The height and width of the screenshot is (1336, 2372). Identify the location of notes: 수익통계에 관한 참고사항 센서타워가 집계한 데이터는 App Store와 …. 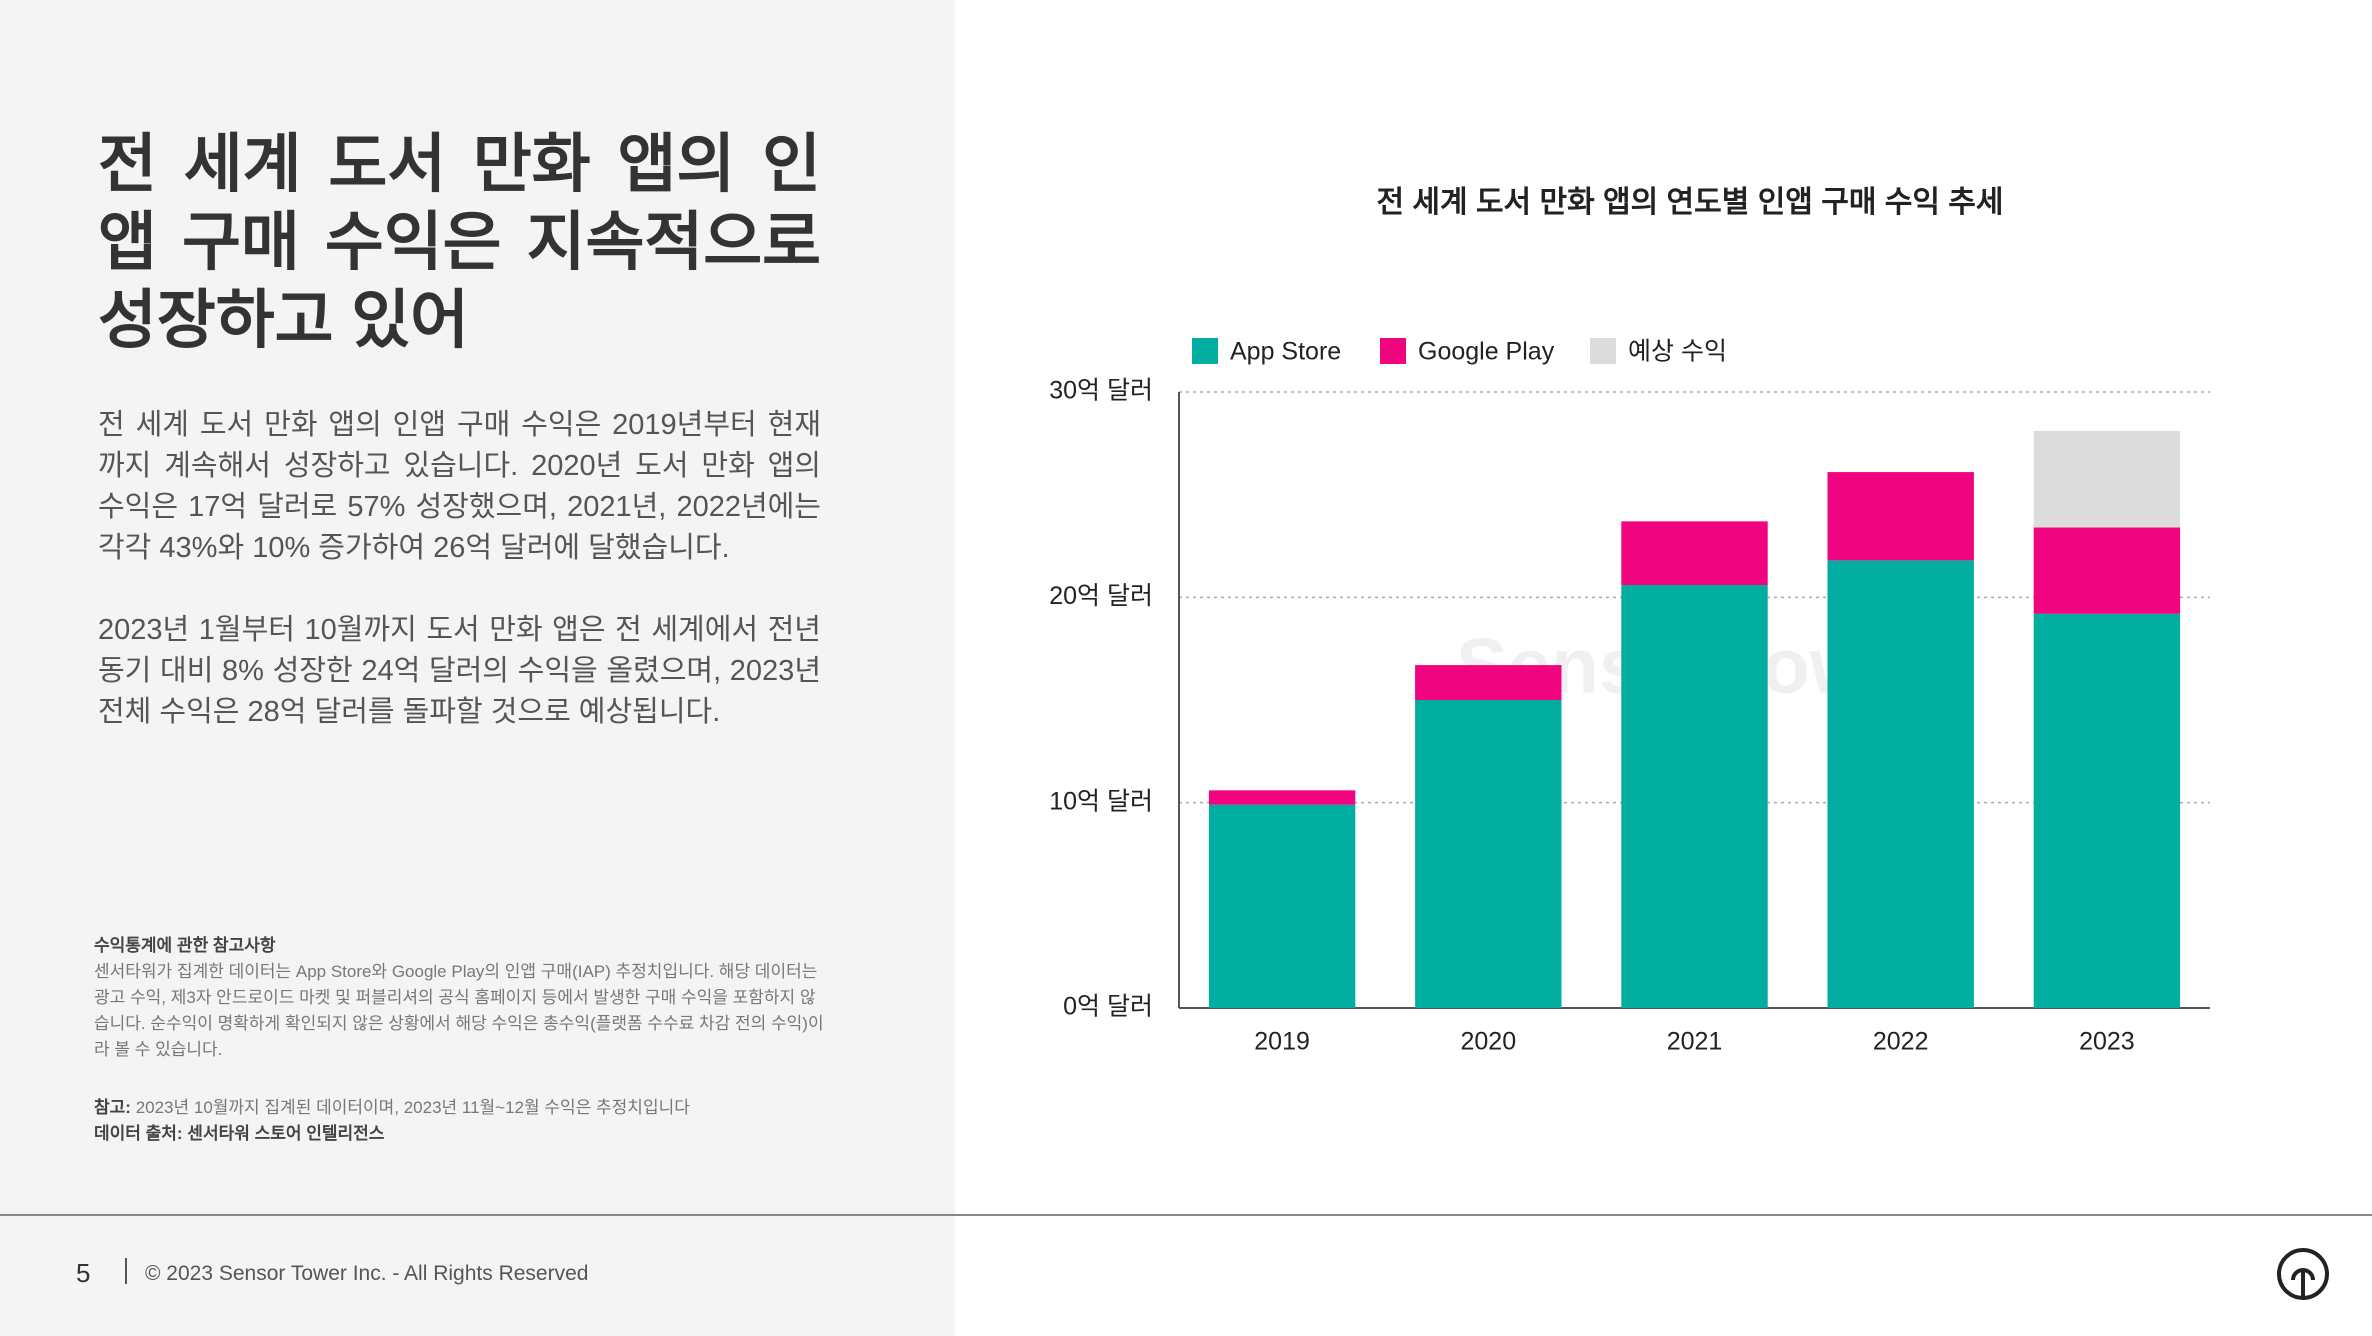
(461, 998).